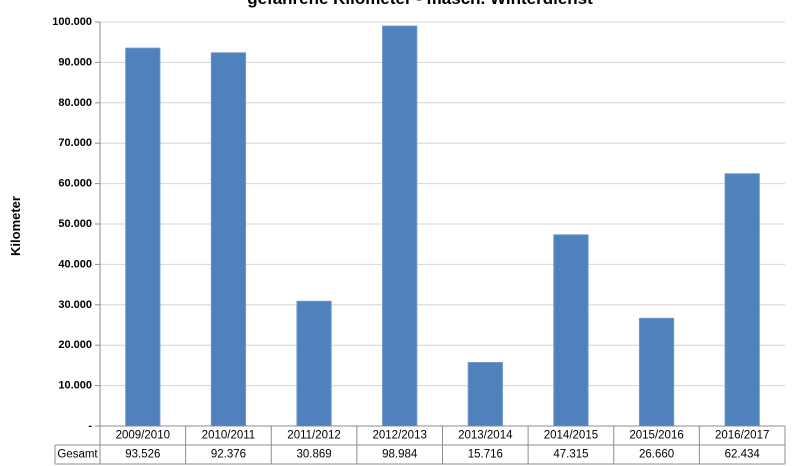 This screenshot has width=792, height=466. Describe the element at coordinates (656, 455) in the screenshot. I see `table-value: 26.660` at that location.